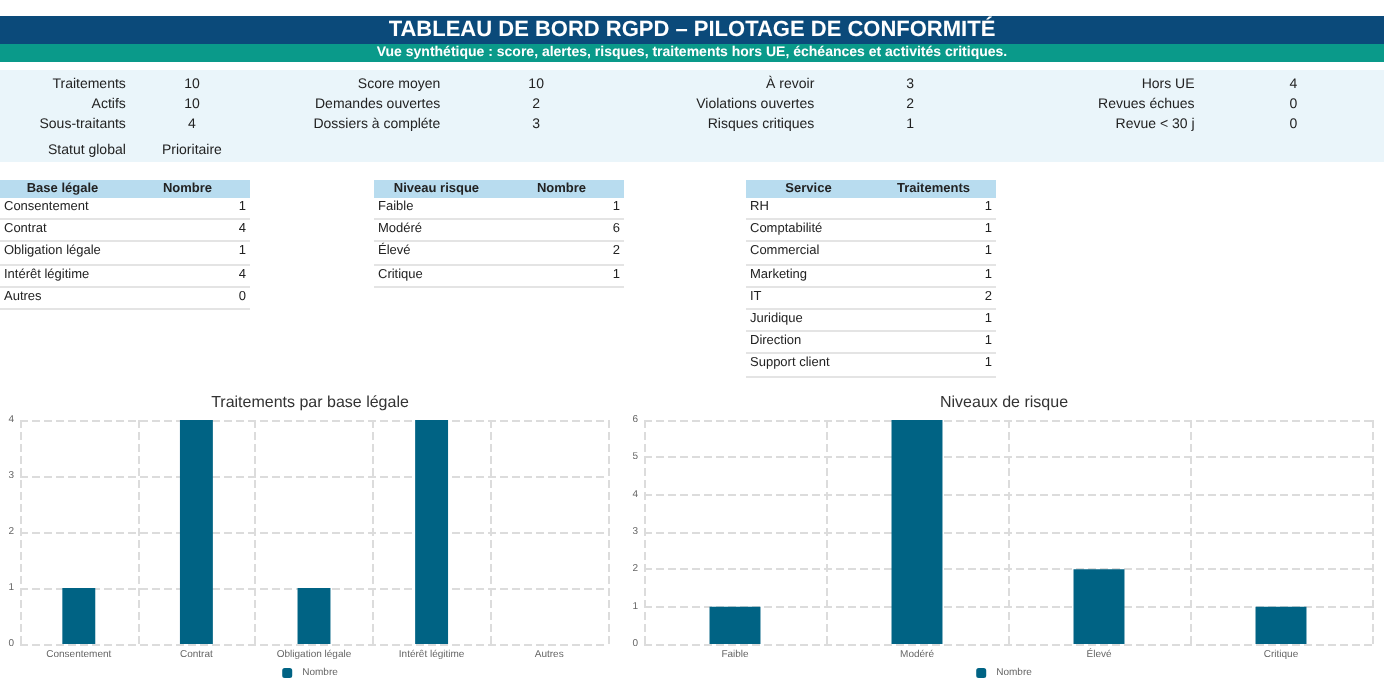  What do you see at coordinates (692, 30) in the screenshot?
I see `text: TABLEAU DE BORD RGPD – PILOTAGE DE CONFORMITÉ` at bounding box center [692, 30].